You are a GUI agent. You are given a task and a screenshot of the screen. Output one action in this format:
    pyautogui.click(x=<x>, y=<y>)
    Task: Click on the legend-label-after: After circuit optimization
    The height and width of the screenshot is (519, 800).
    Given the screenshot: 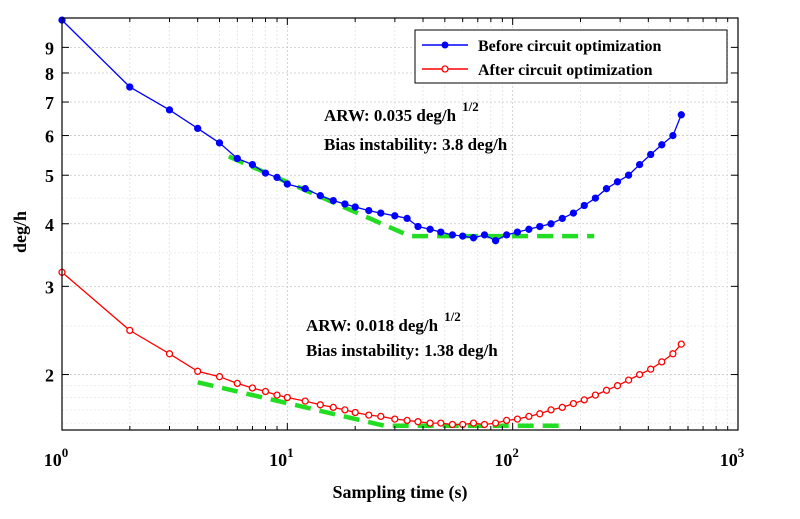 What is the action you would take?
    pyautogui.click(x=565, y=70)
    